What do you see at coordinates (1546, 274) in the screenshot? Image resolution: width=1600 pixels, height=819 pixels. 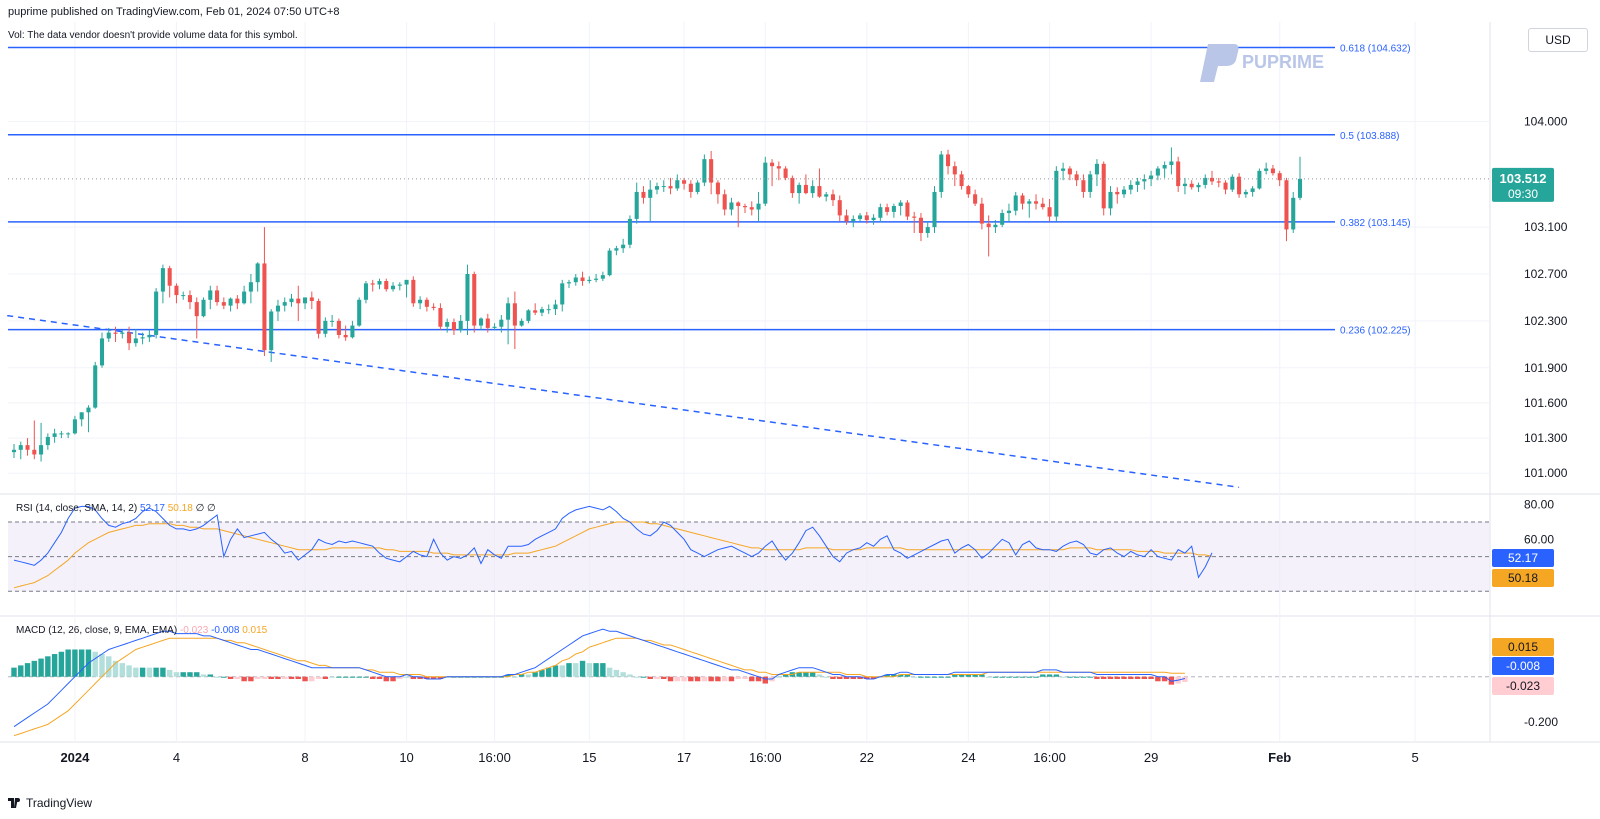 I see `price-tick-label: 102.700` at bounding box center [1546, 274].